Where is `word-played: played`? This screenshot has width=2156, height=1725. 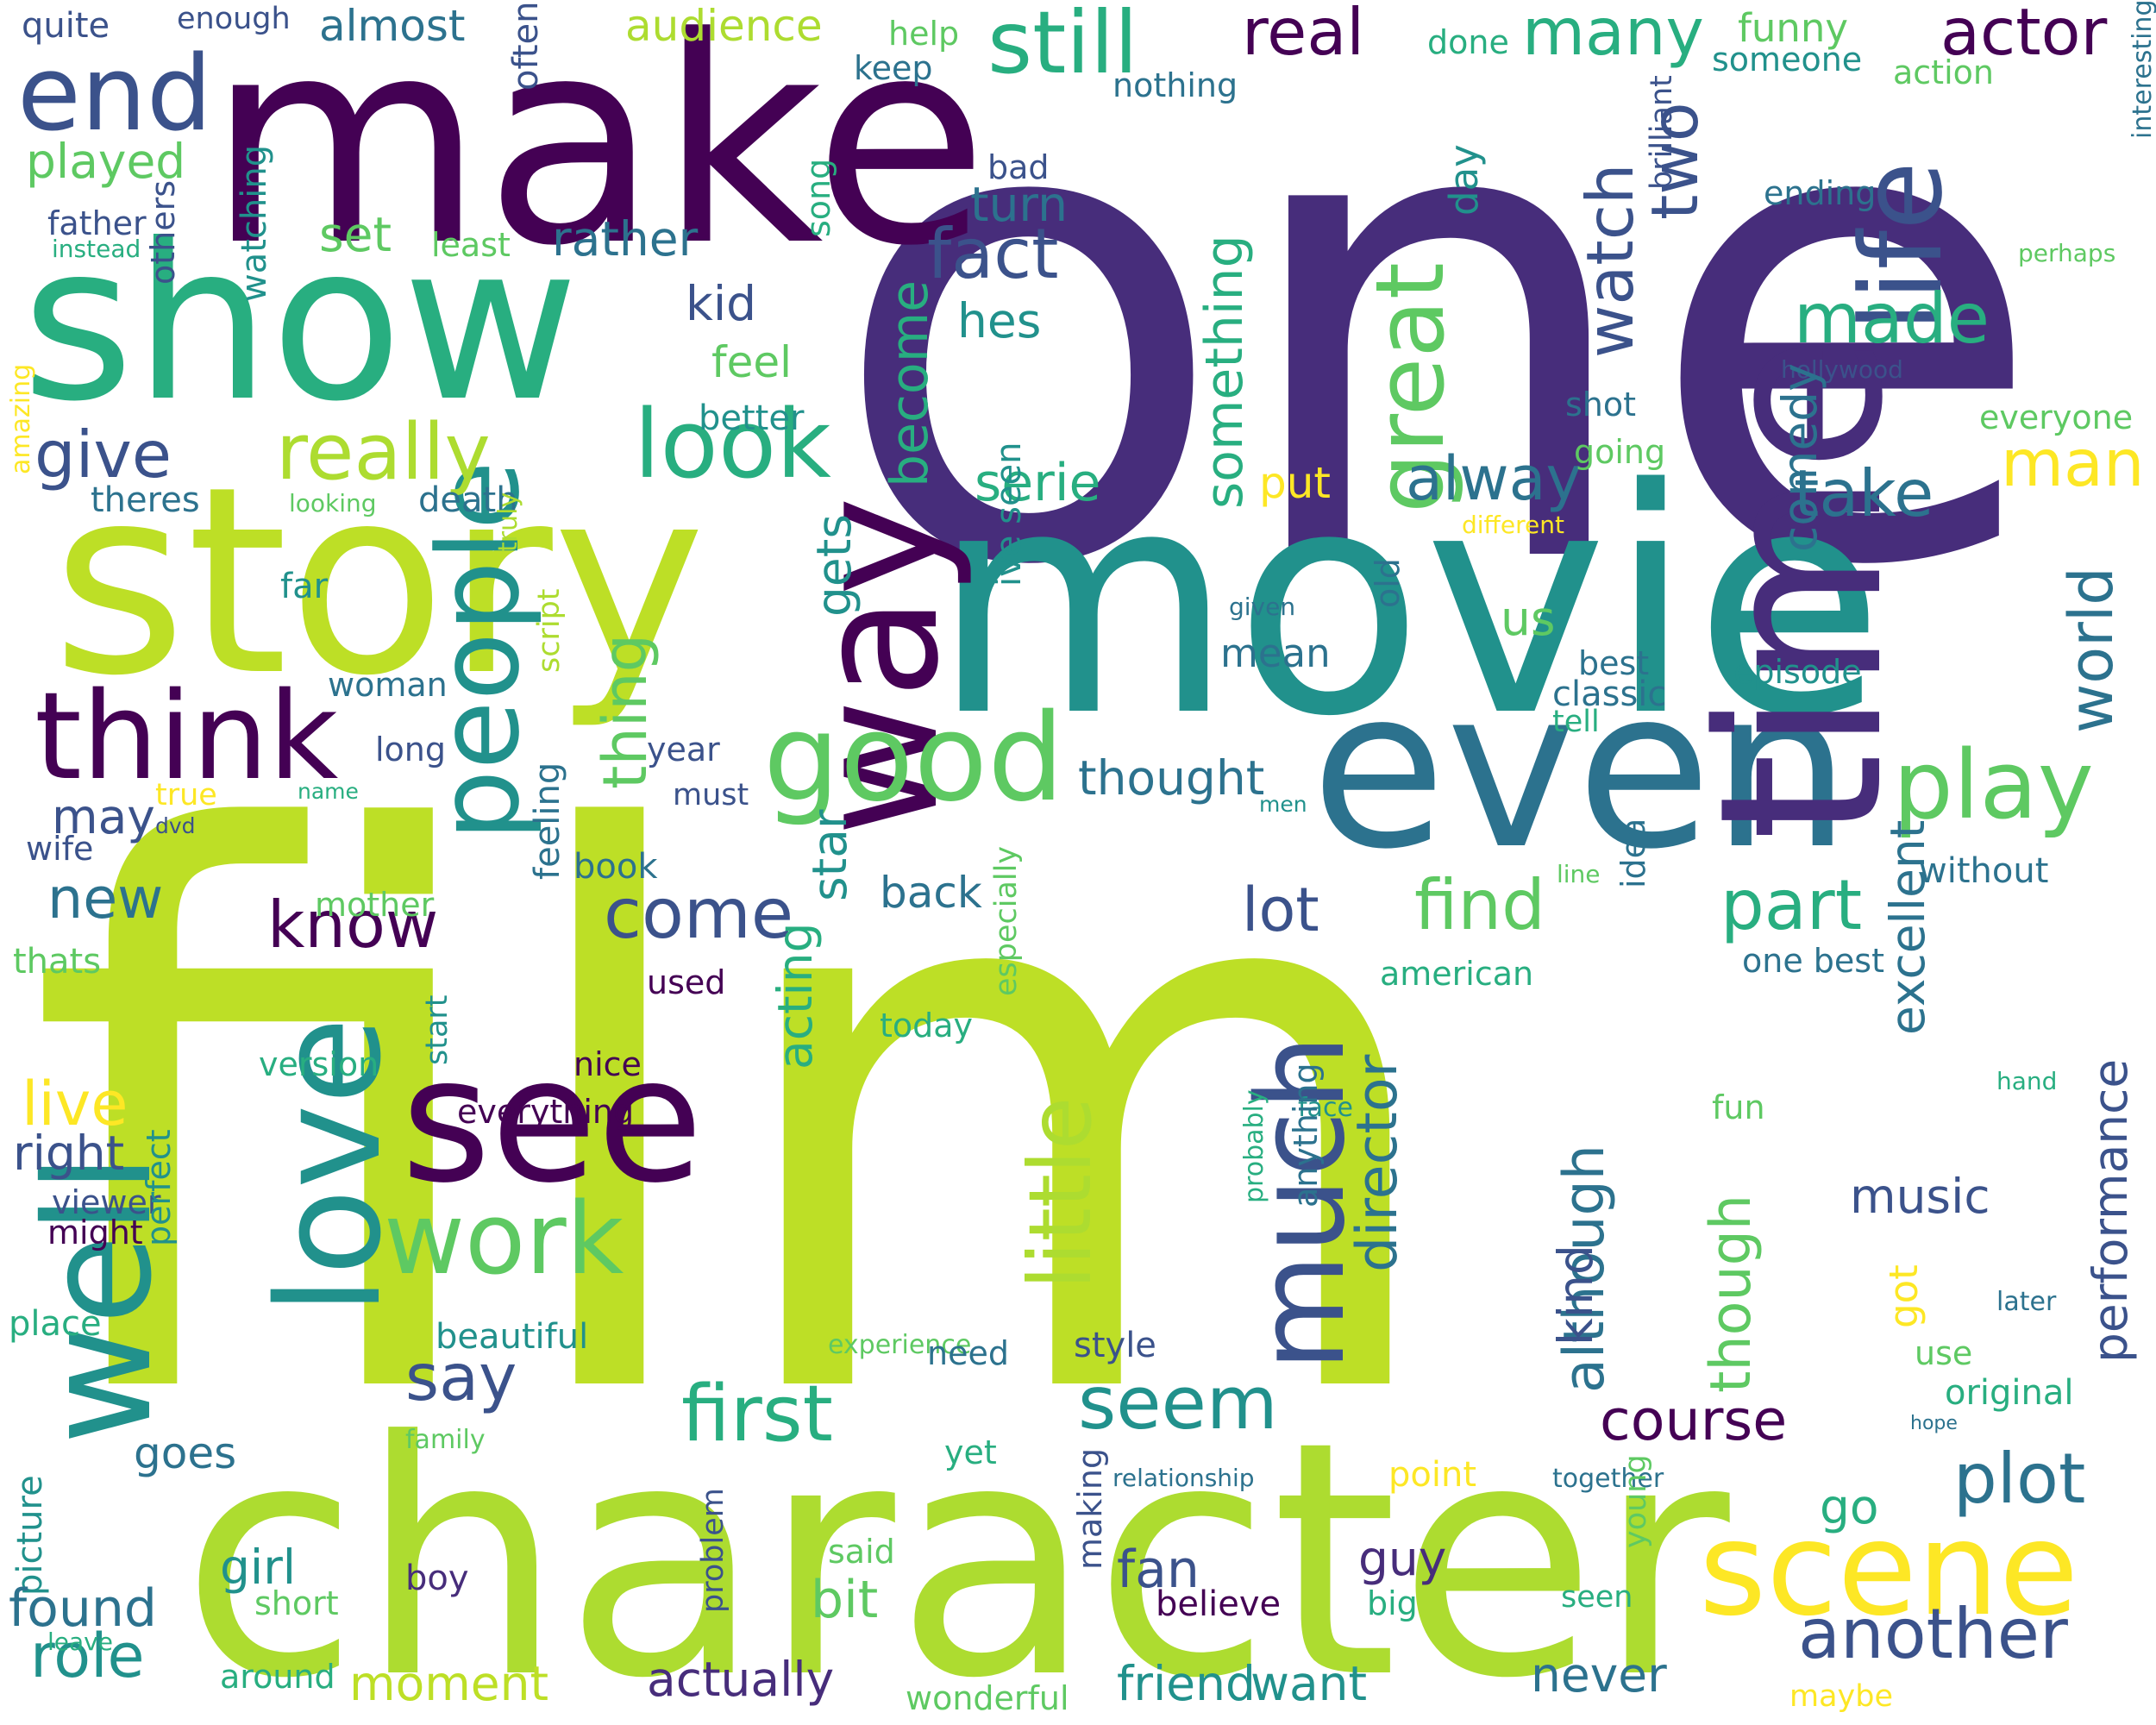 word-played: played is located at coordinates (106, 162).